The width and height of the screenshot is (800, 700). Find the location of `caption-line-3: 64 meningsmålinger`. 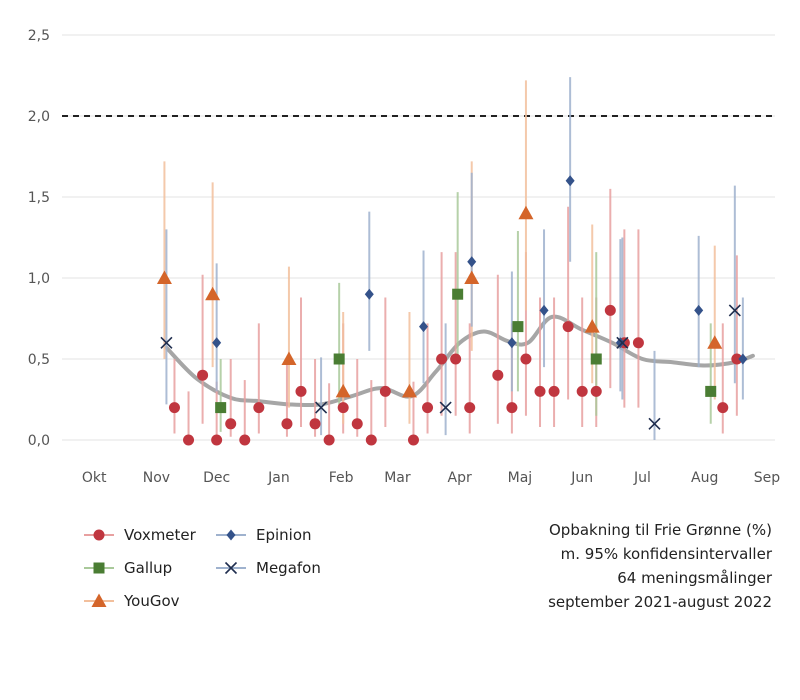

caption-line-3: 64 meningsmålinger is located at coordinates (694, 578).